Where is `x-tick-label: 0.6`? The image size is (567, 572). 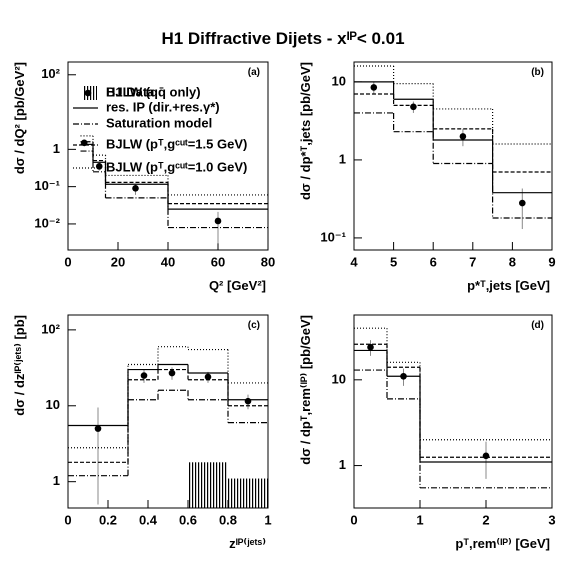 x-tick-label: 0.6 is located at coordinates (188, 519).